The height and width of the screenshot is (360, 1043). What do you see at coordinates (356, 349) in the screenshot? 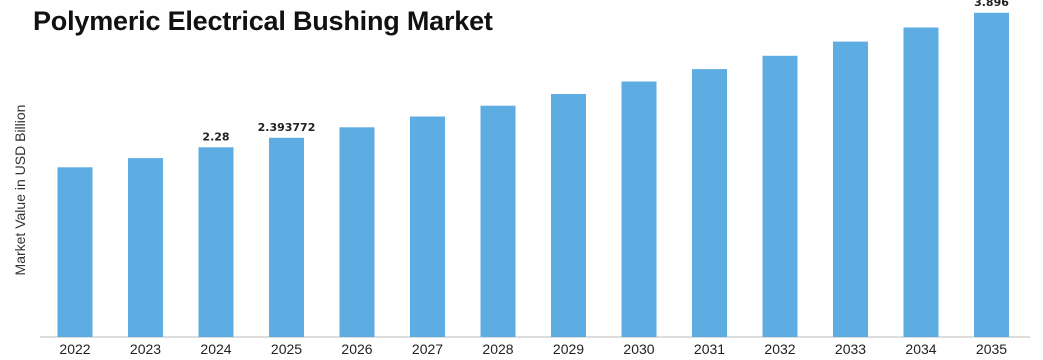
I see `x-tick-2026: 2026` at bounding box center [356, 349].